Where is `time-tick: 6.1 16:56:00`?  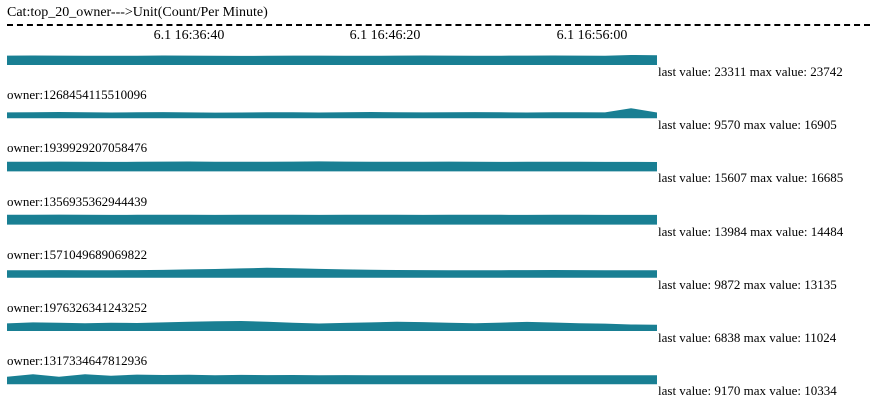 time-tick: 6.1 16:56:00 is located at coordinates (592, 35).